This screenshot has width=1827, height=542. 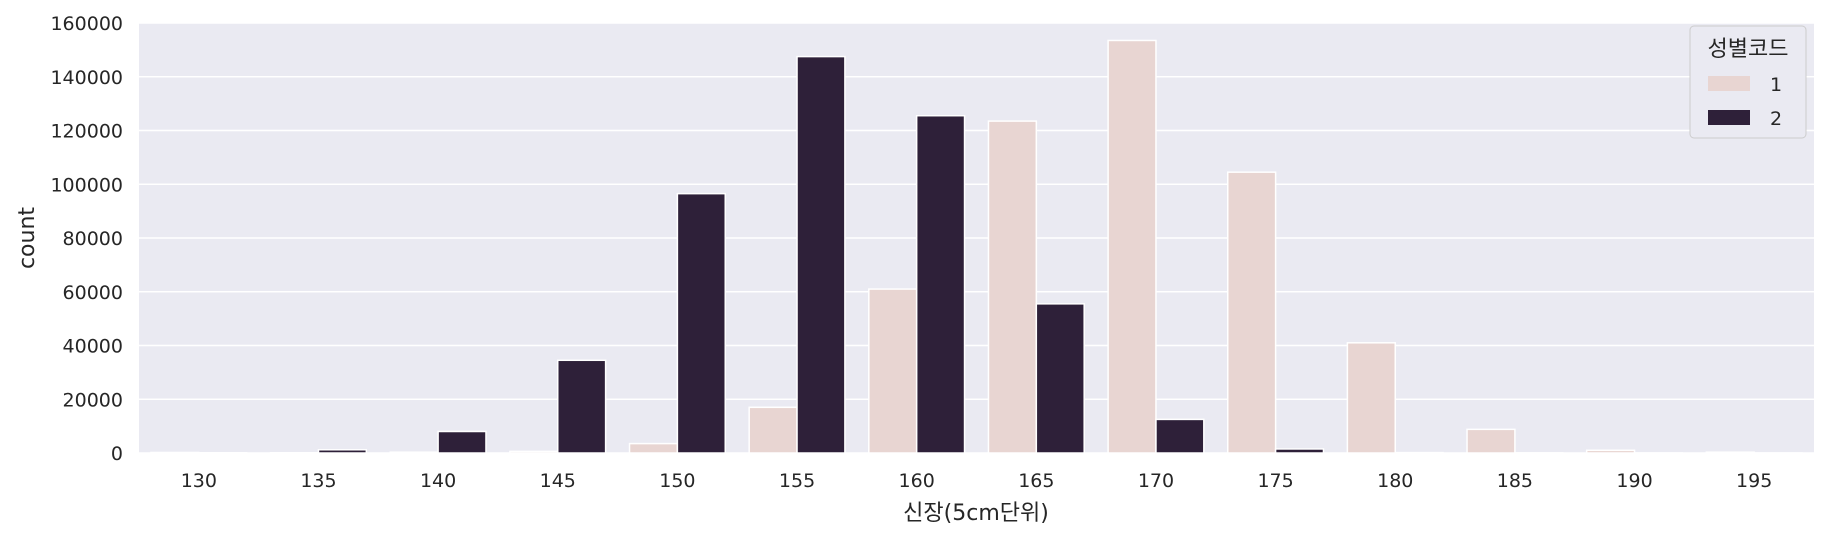 I want to click on y-tick-label: 20000, so click(x=93, y=400).